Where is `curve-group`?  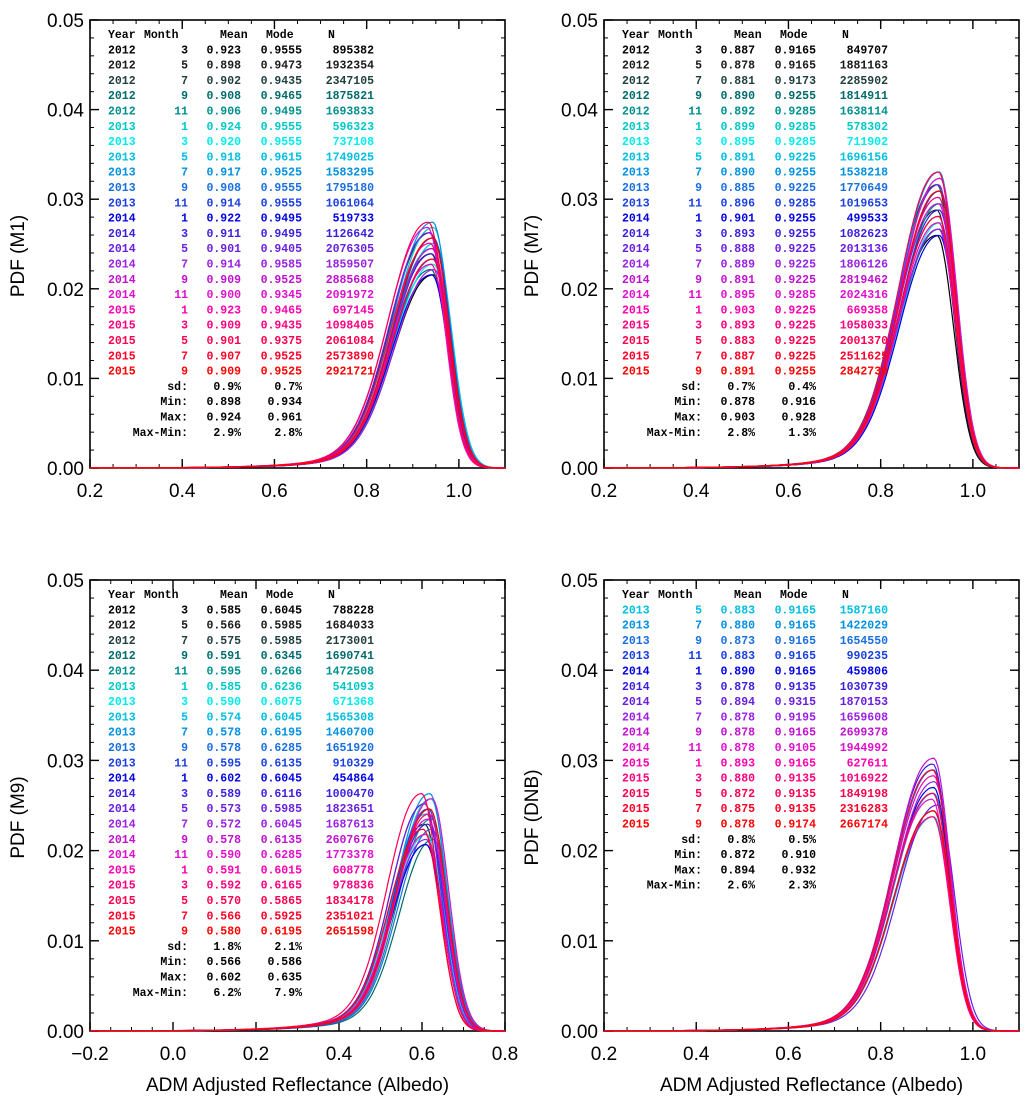 curve-group is located at coordinates (811, 320).